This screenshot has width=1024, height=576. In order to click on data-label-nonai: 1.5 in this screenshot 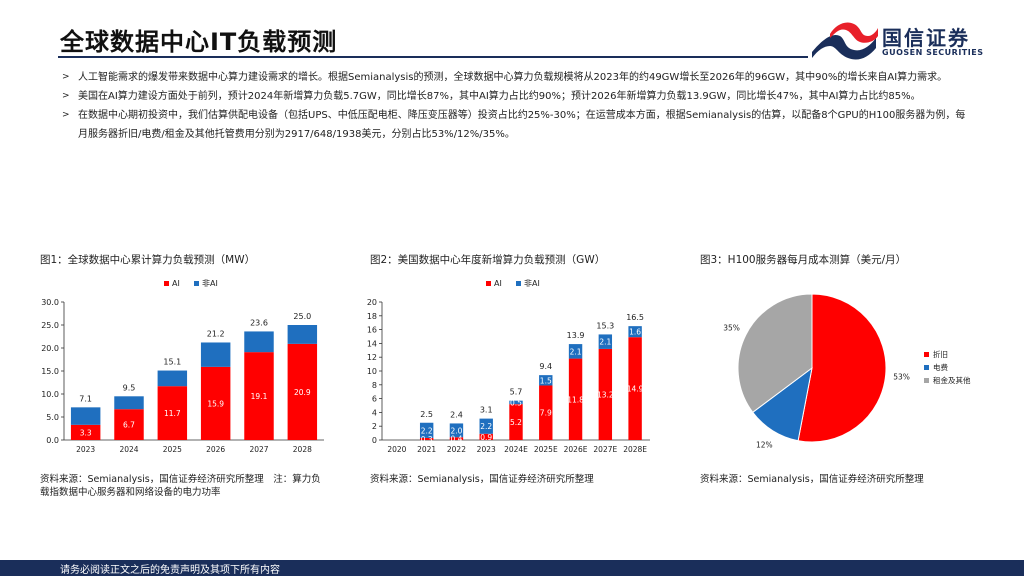, I will do `click(546, 380)`.